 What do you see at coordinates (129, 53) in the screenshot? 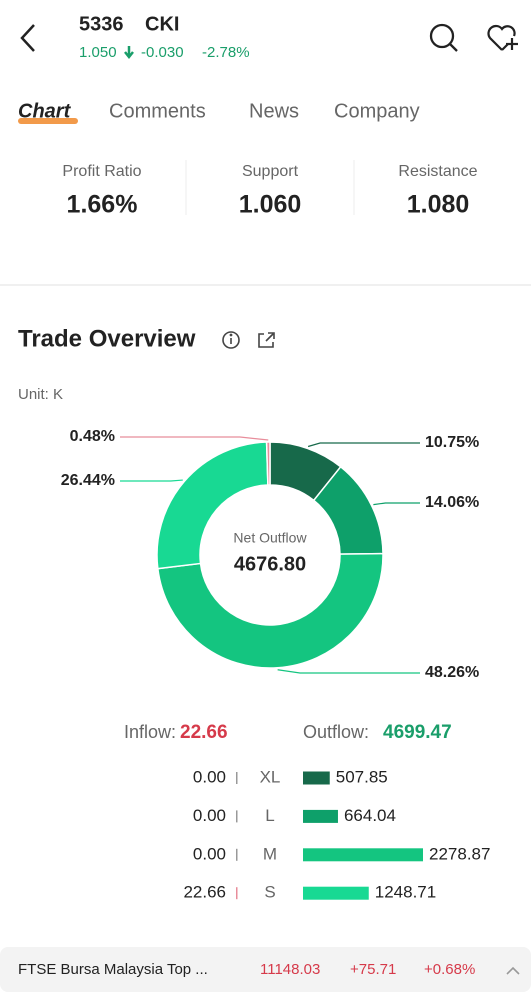
I see `down-arrow` at bounding box center [129, 53].